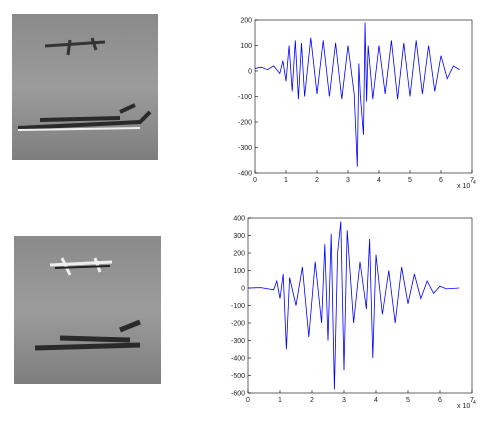  I want to click on image-bottom, so click(87, 310).